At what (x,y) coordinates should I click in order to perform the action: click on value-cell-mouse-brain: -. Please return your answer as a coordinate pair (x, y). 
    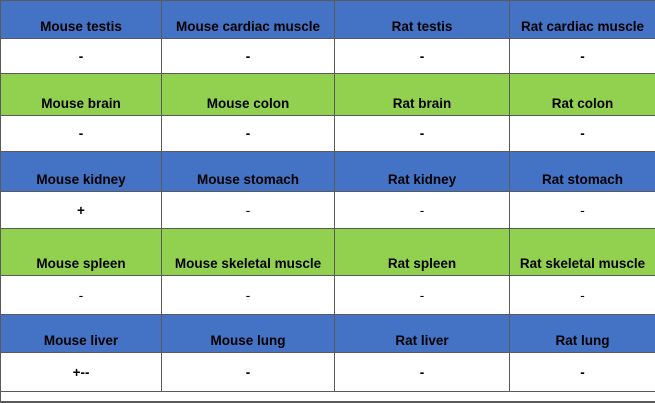
    Looking at the image, I should click on (81, 134).